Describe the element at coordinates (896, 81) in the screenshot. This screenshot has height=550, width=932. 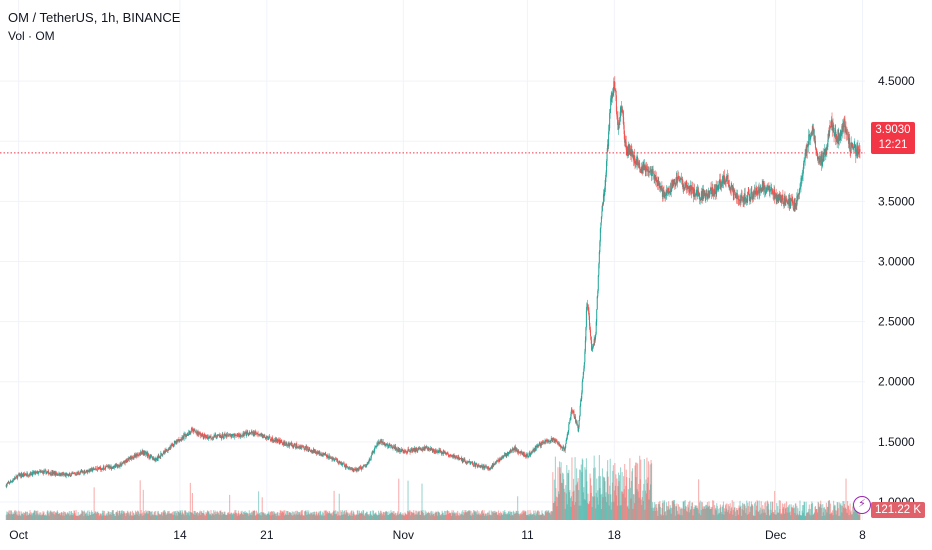
I see `price-tick-label: 4.5000` at that location.